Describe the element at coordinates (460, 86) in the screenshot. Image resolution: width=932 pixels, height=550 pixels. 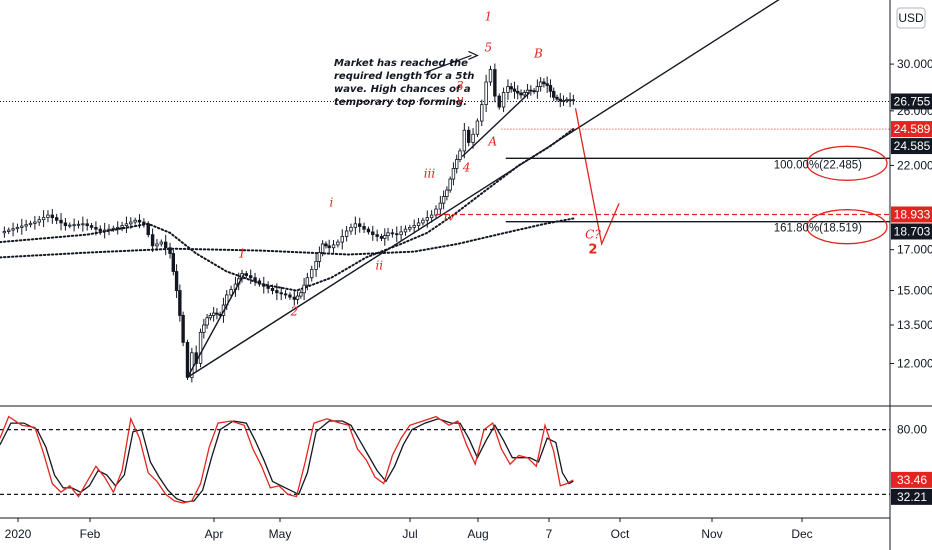
I see `wave-label: 3` at that location.